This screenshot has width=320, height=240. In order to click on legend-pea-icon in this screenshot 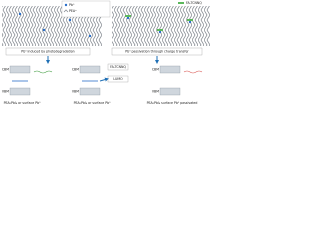, I will do `click(66, 11)`.